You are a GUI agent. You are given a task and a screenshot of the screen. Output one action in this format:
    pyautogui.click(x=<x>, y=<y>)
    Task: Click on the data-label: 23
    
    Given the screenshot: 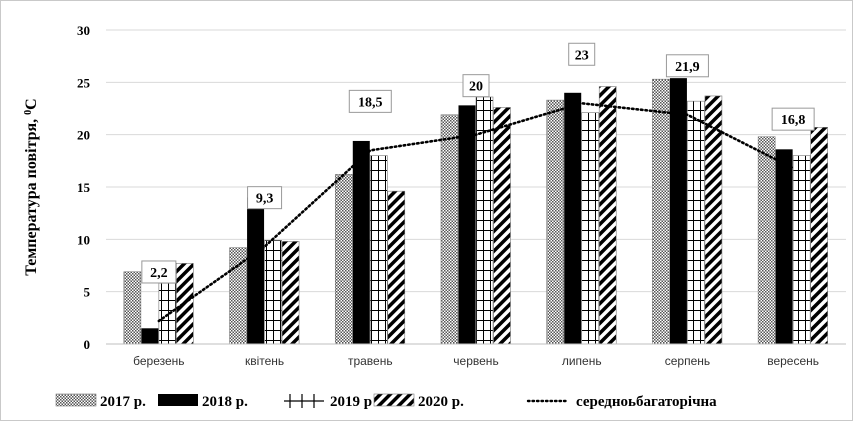 What is the action you would take?
    pyautogui.click(x=582, y=55)
    